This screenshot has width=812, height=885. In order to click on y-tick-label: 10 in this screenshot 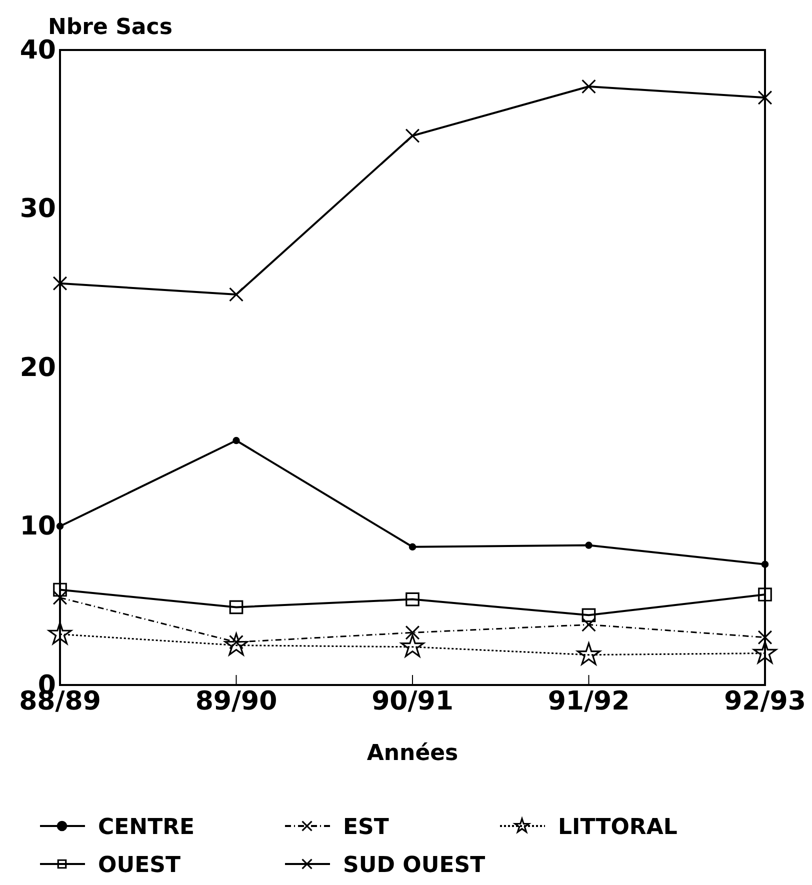, I will do `click(38, 527)`.